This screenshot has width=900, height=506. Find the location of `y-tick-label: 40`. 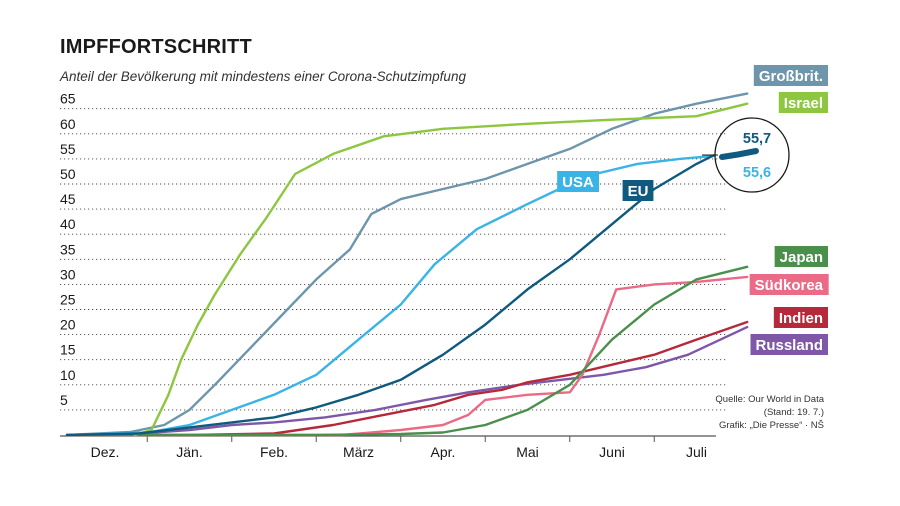

y-tick-label: 40 is located at coordinates (68, 224).